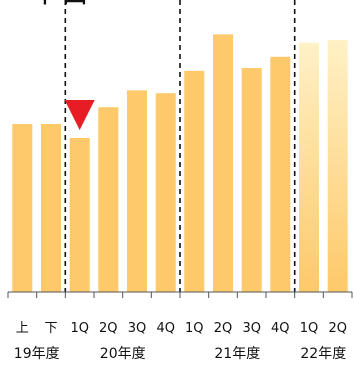  I want to click on x-axis, so click(180, 294).